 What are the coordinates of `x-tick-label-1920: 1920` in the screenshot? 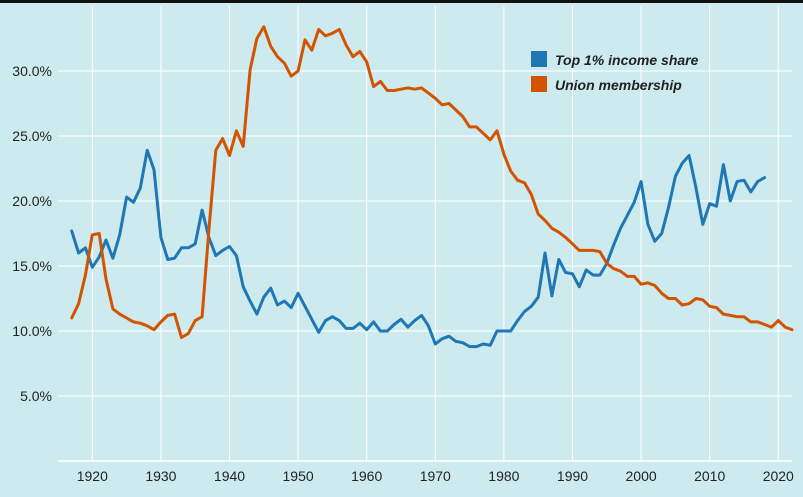 It's located at (92, 476).